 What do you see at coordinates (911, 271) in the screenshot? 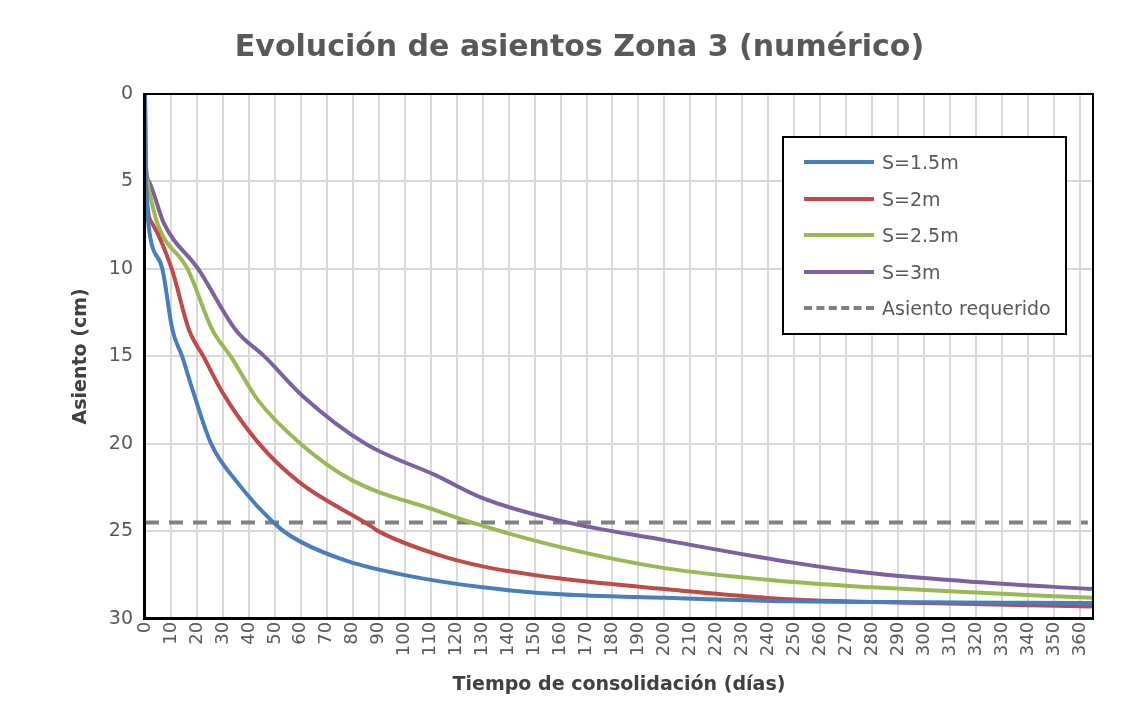
I see `legend-label: S=3m` at bounding box center [911, 271].